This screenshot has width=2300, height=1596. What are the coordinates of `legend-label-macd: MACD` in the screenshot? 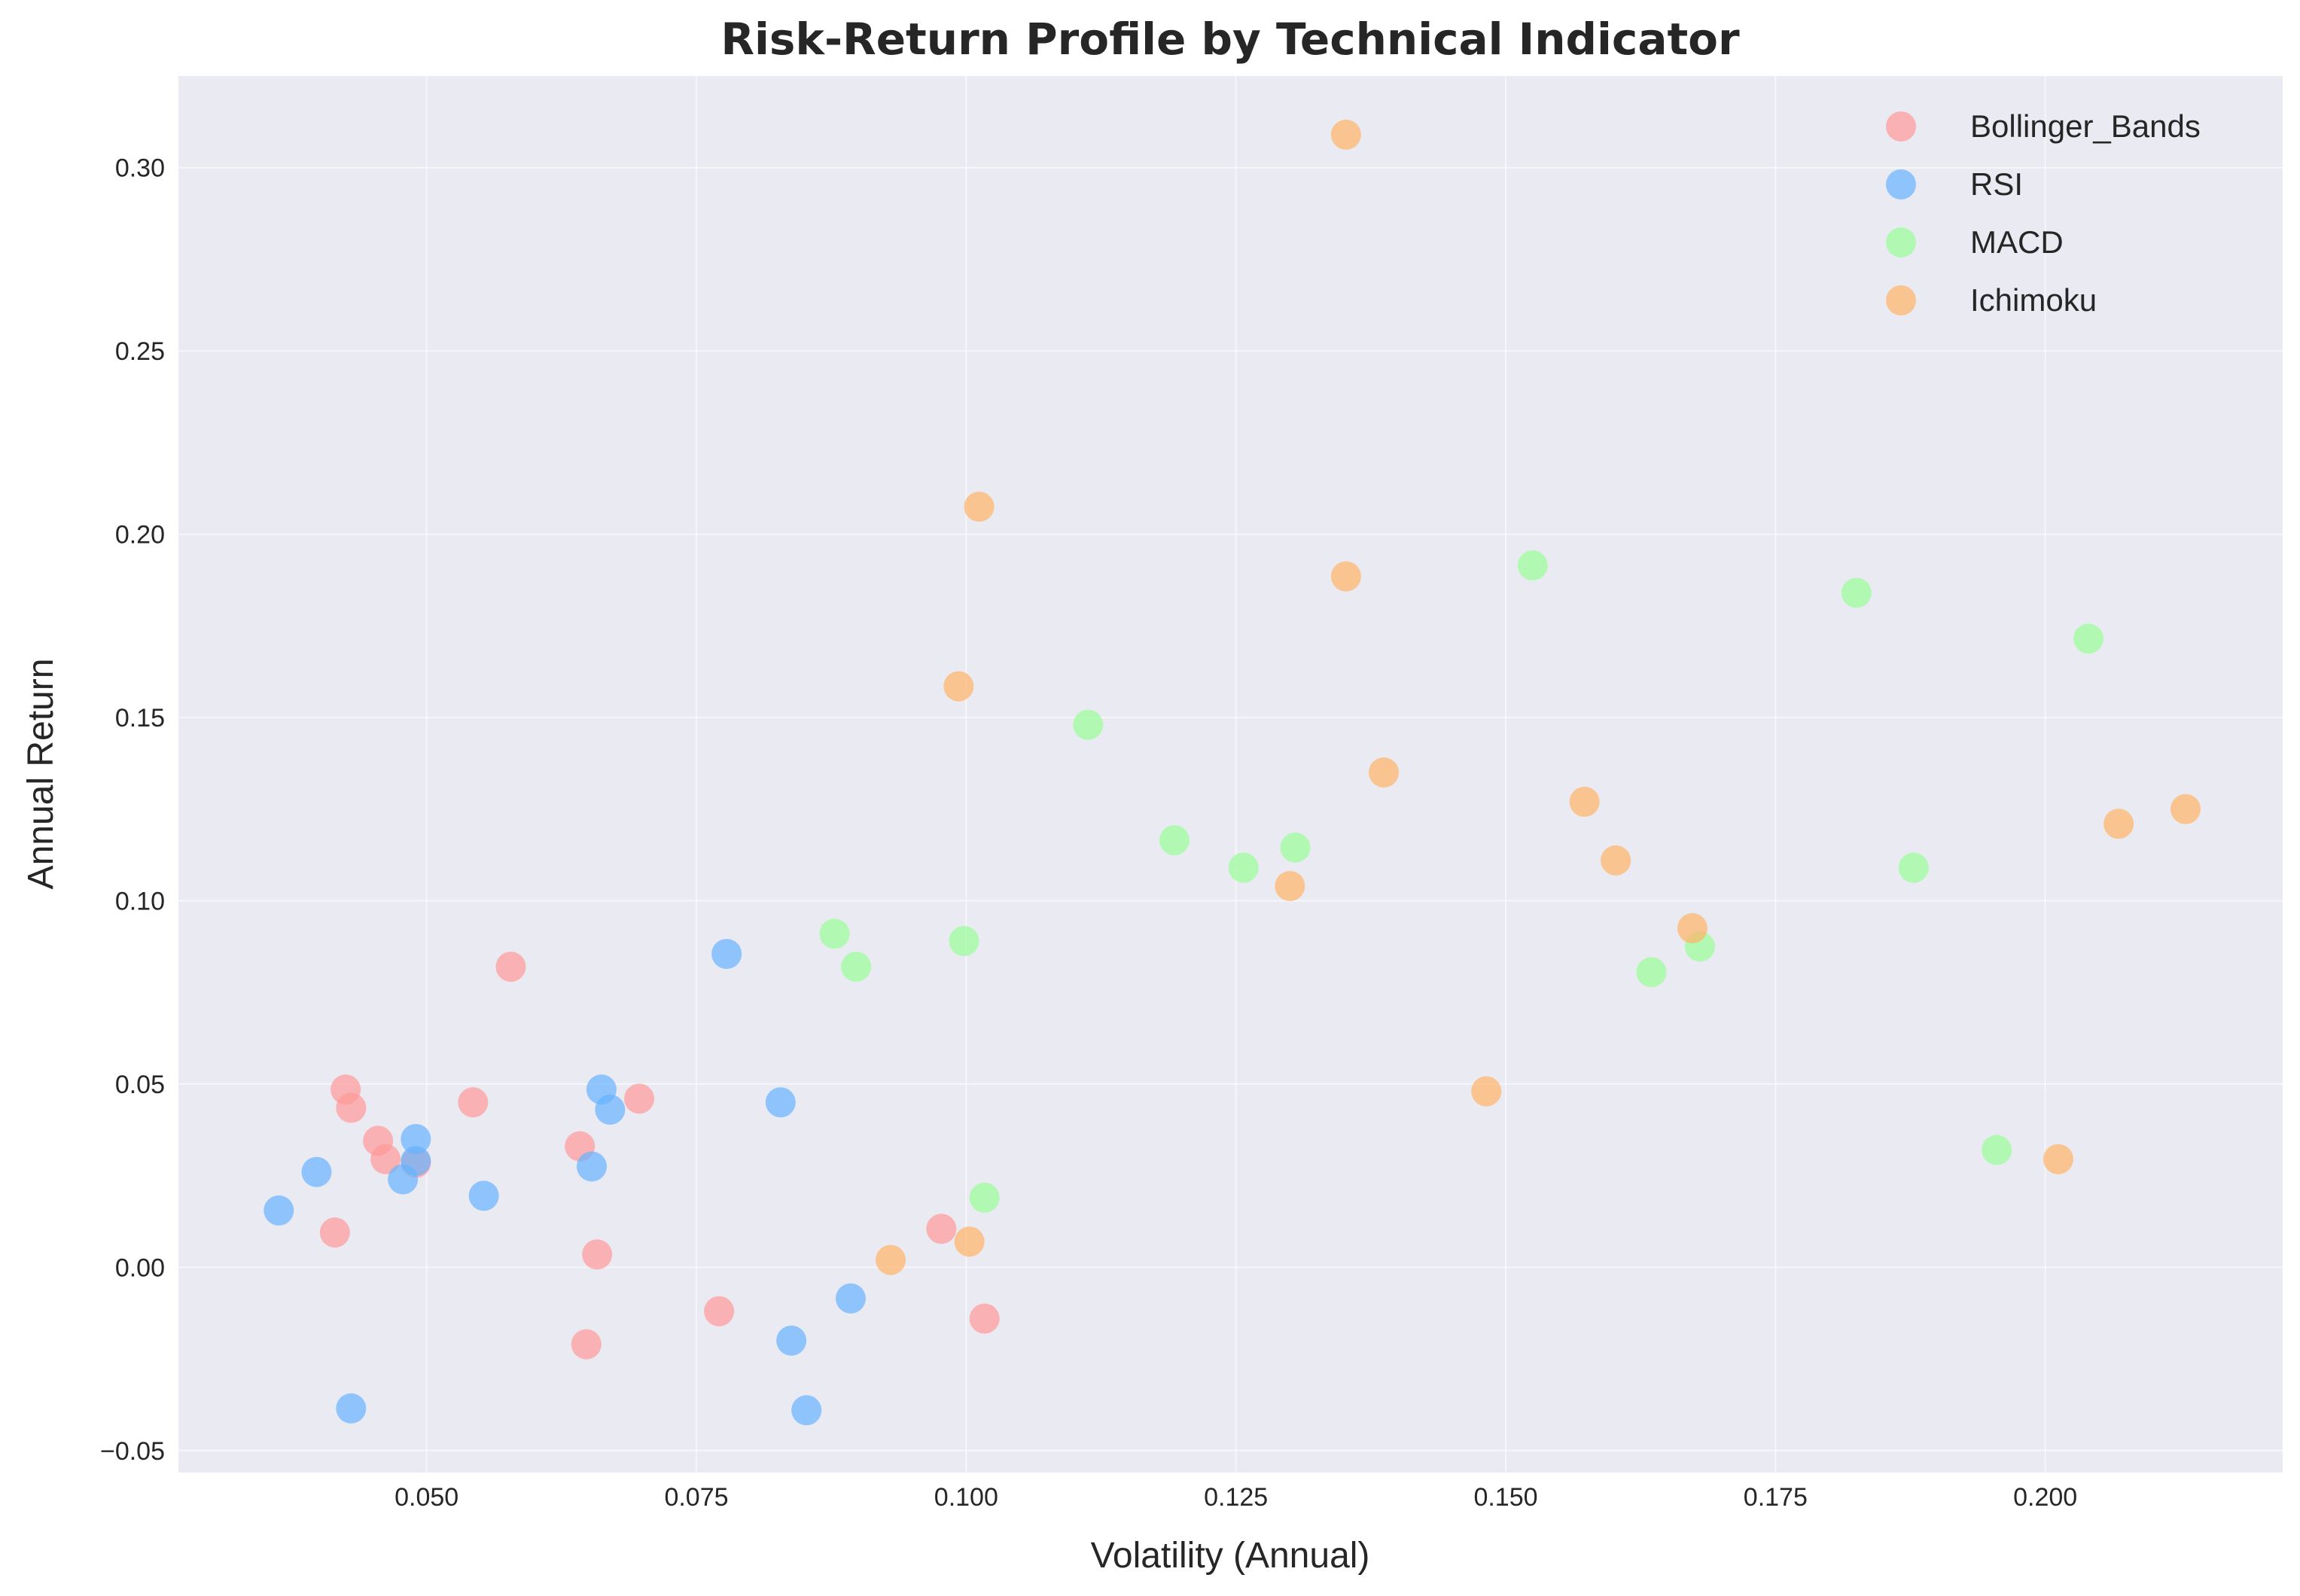 It's located at (2017, 242).